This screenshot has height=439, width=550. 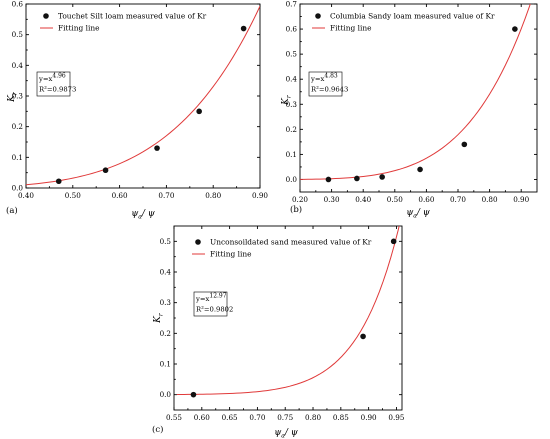 What do you see at coordinates (396, 417) in the screenshot?
I see `x-tick-label: 0.95` at bounding box center [396, 417].